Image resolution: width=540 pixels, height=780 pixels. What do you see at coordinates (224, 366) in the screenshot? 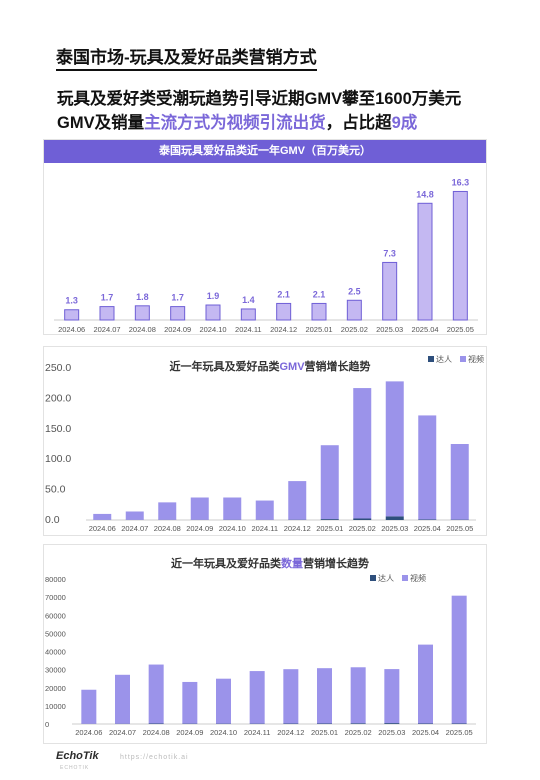
I see `chart-title-part: 近一年玩具及爱好品类` at bounding box center [224, 366].